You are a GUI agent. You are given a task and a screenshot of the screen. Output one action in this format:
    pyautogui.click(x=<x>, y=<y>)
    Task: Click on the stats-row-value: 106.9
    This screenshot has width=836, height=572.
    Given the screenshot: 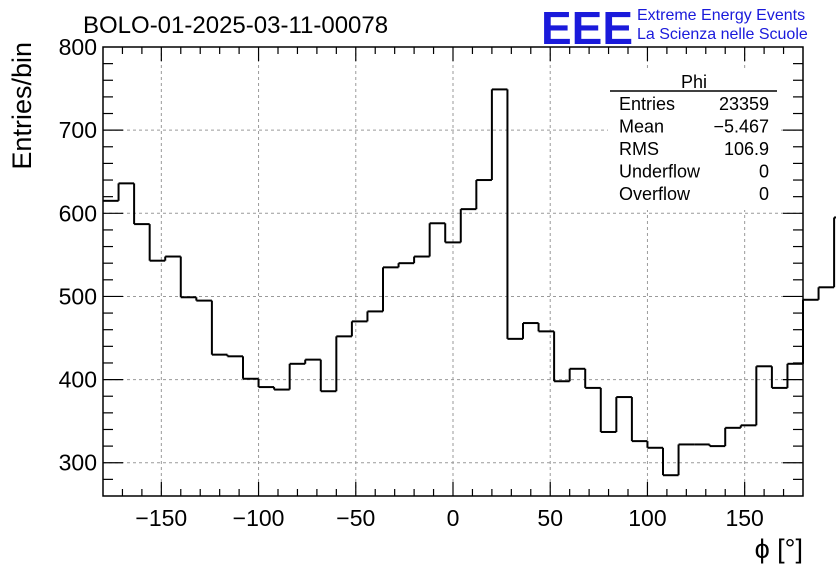 What is the action you would take?
    pyautogui.click(x=746, y=149)
    